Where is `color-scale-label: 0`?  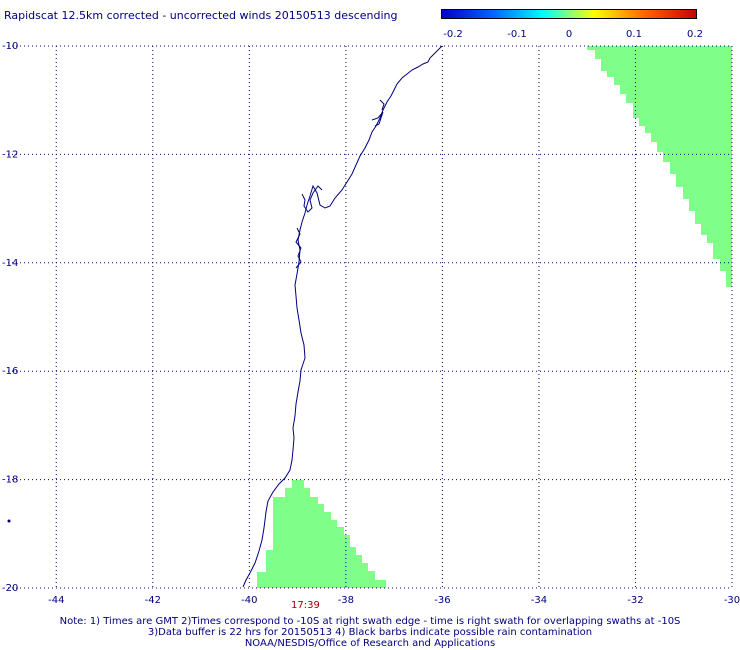
color-scale-label: 0 is located at coordinates (569, 34).